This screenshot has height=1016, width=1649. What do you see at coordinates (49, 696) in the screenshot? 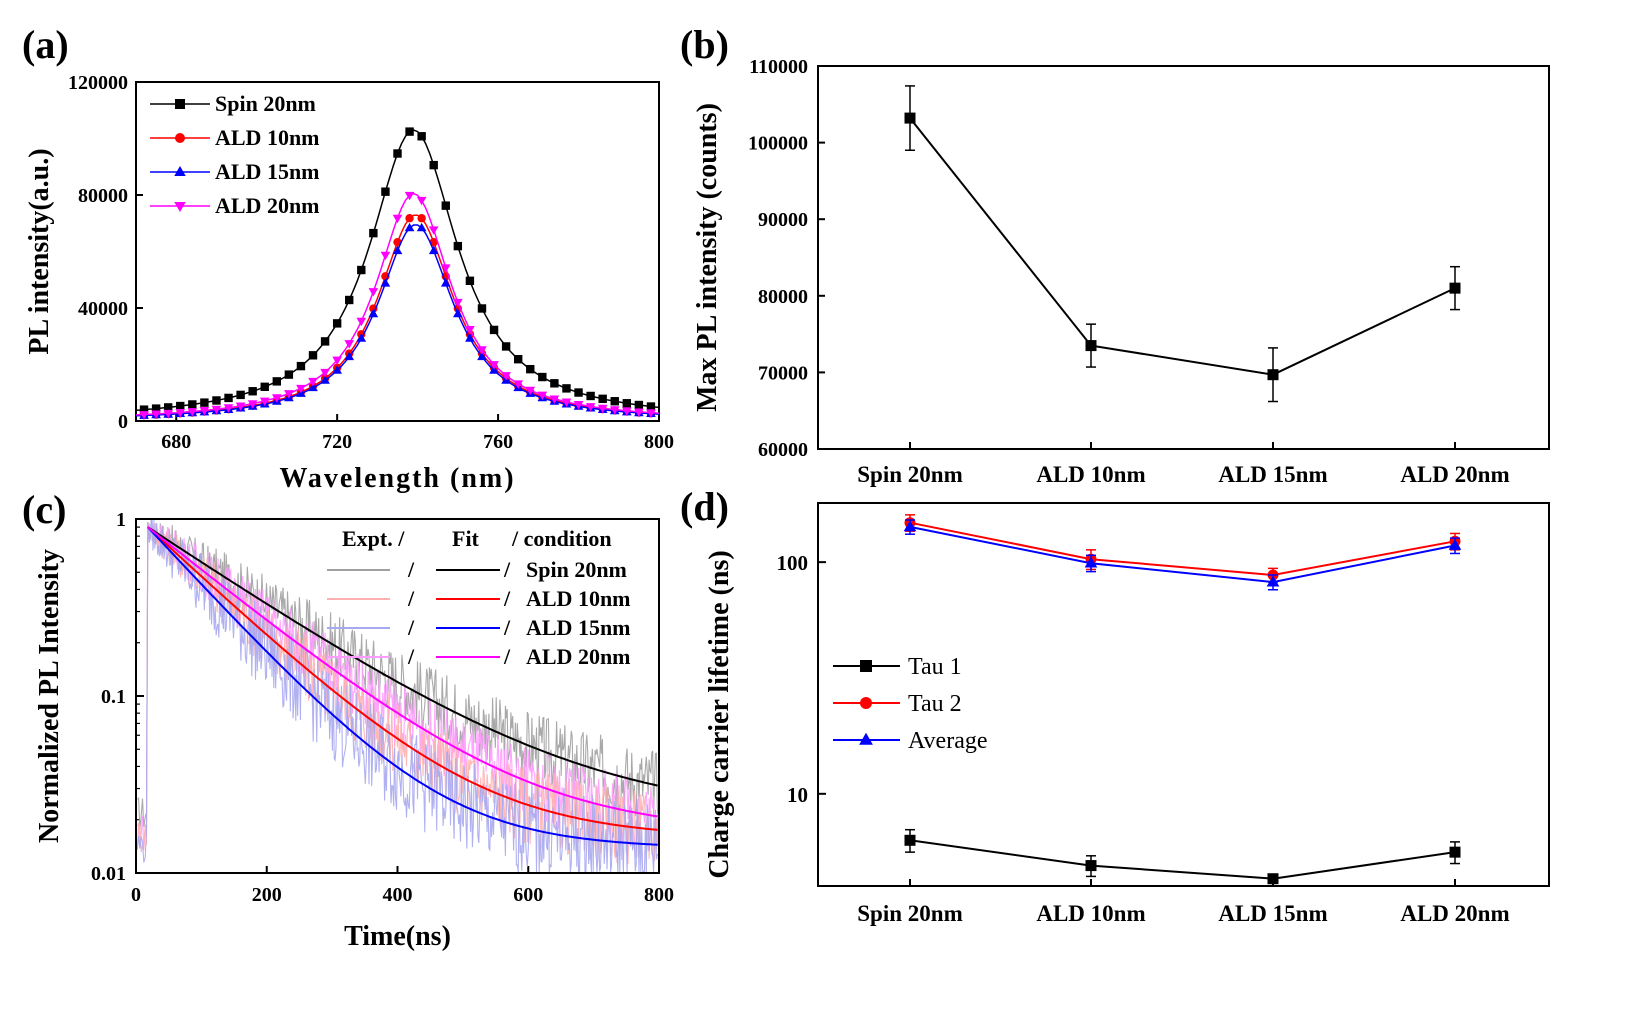
I see `y-axis-title: Normalized PL Intensity` at bounding box center [49, 696].